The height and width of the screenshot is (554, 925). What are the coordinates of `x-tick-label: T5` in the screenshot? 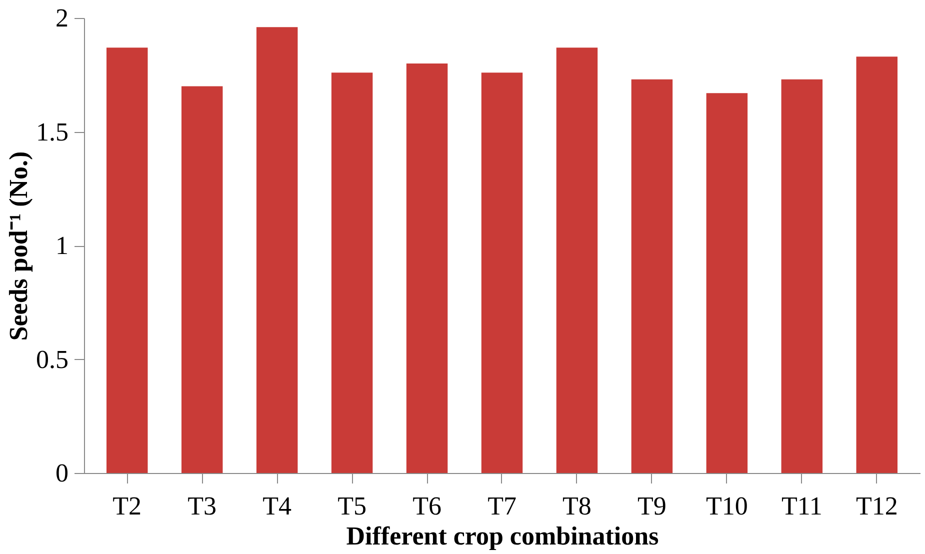 It's located at (352, 506).